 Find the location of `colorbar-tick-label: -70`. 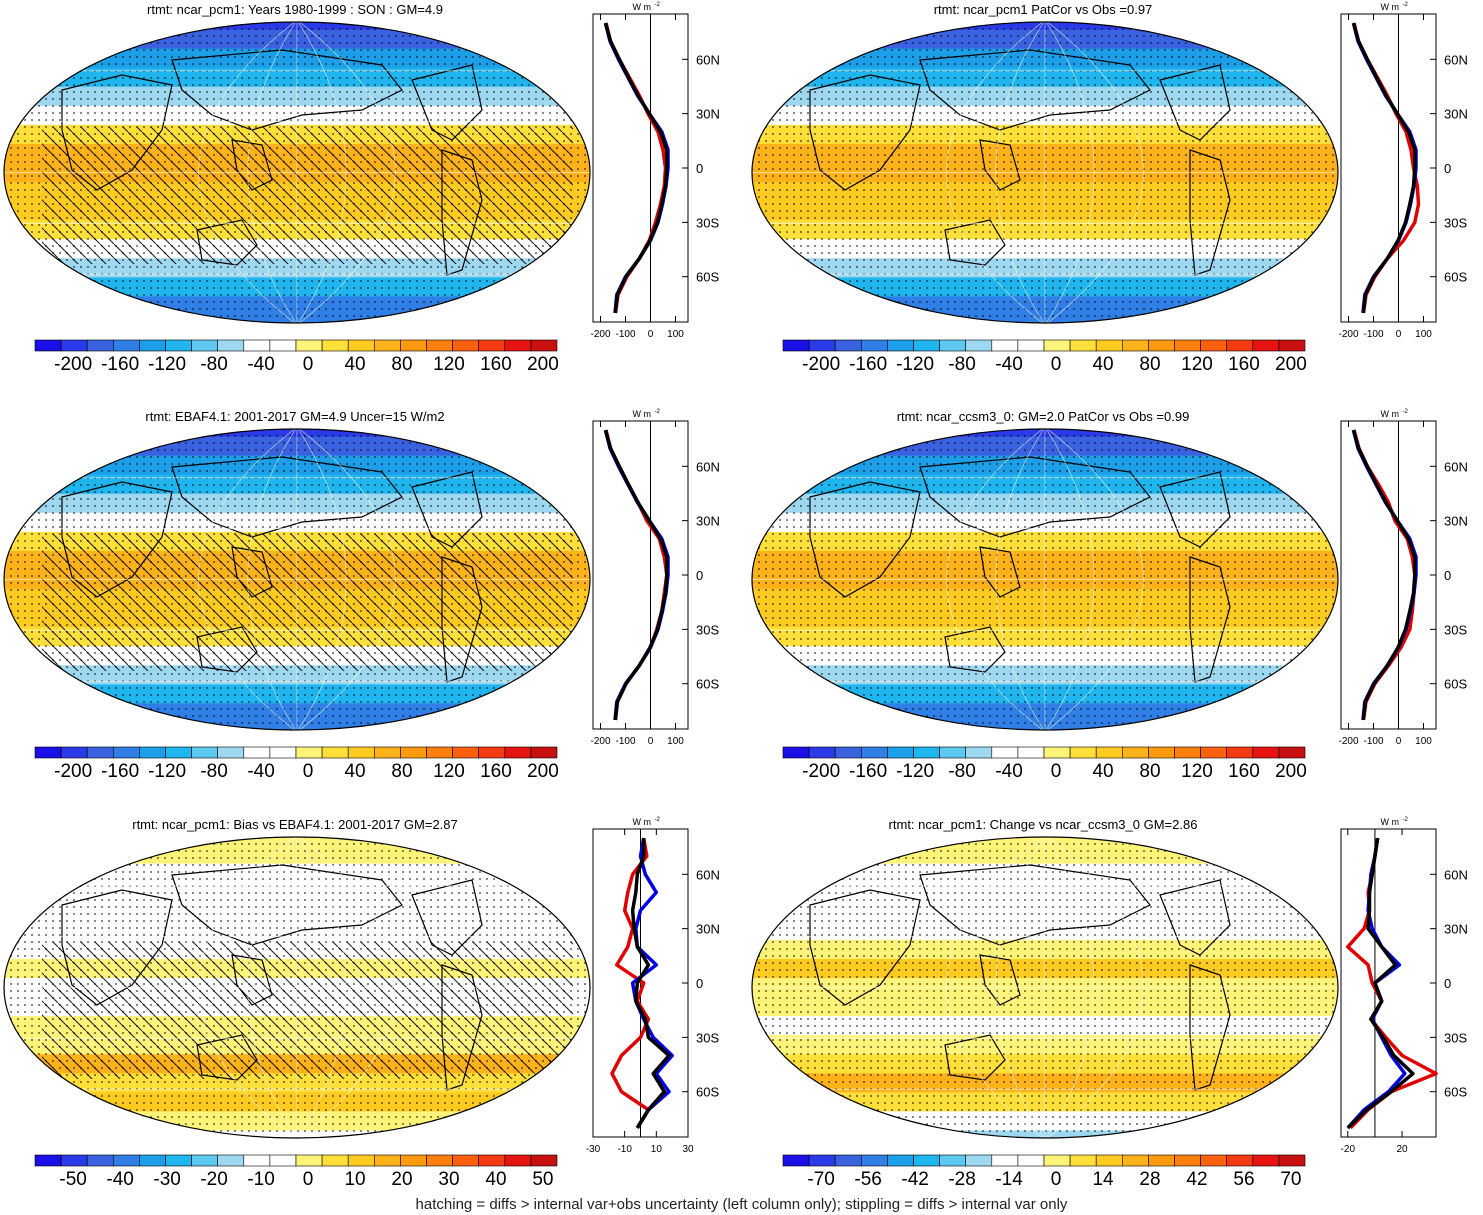

colorbar-tick-label: -70 is located at coordinates (821, 1179).